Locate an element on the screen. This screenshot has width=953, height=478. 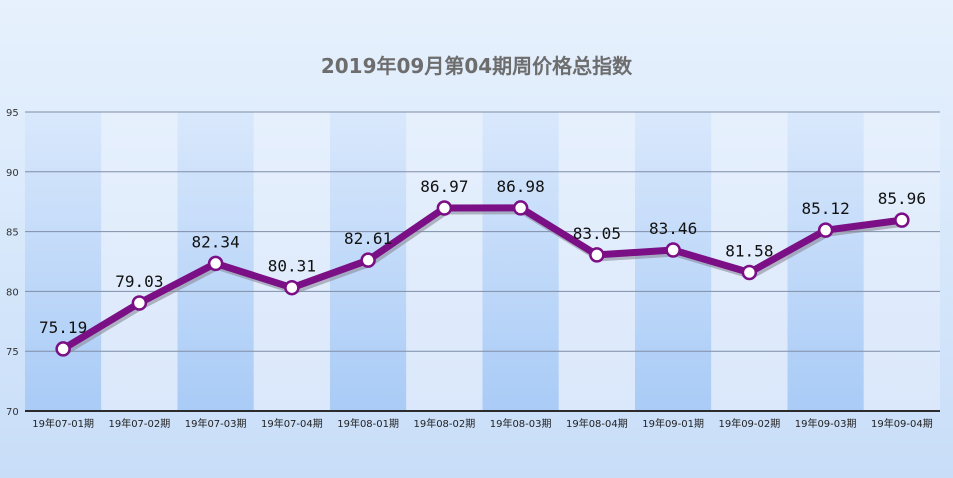
y-tick-label: 80 is located at coordinates (12, 292).